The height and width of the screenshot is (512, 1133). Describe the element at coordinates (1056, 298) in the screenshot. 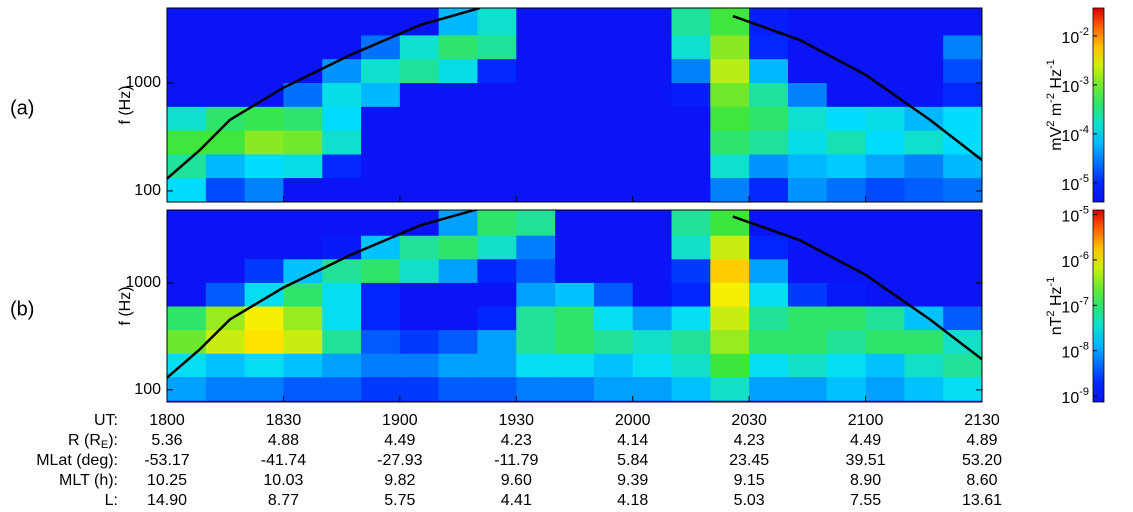

I see `label-part: Hz` at that location.